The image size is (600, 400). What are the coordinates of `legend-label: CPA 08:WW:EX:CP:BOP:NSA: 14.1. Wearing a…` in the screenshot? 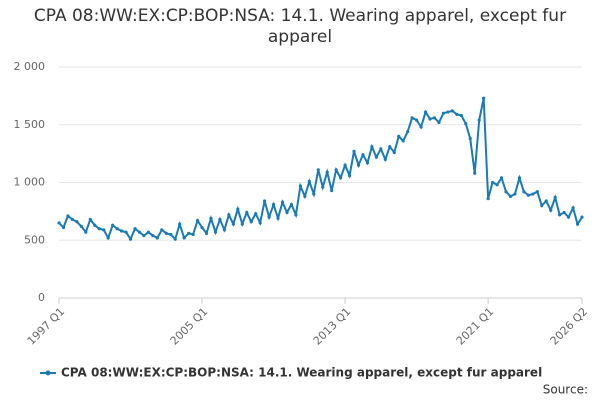 It's located at (301, 373).